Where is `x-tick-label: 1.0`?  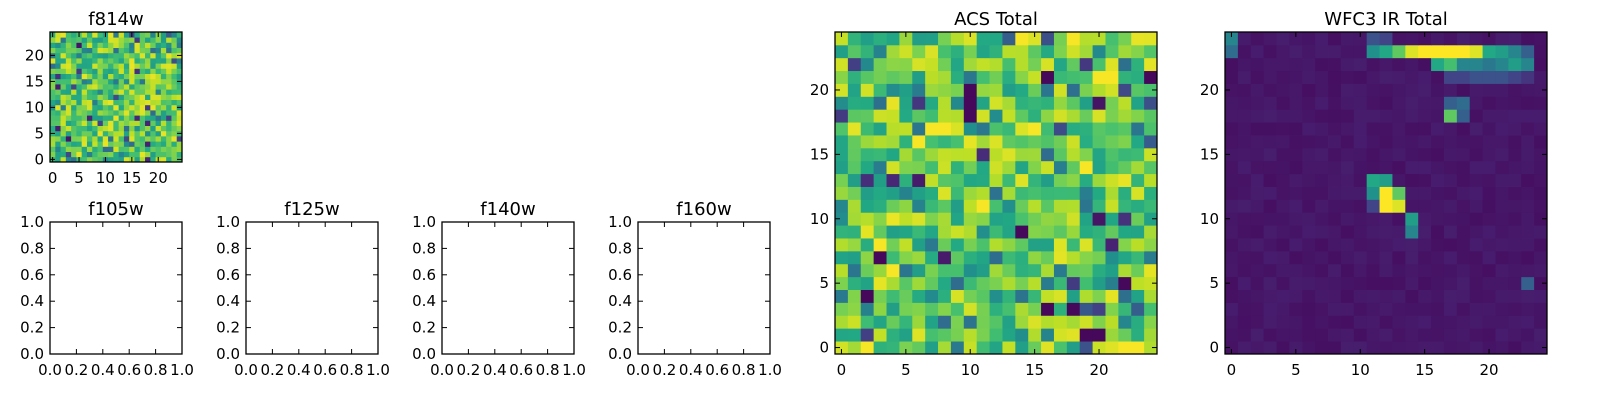
x-tick-label: 1.0 is located at coordinates (182, 370).